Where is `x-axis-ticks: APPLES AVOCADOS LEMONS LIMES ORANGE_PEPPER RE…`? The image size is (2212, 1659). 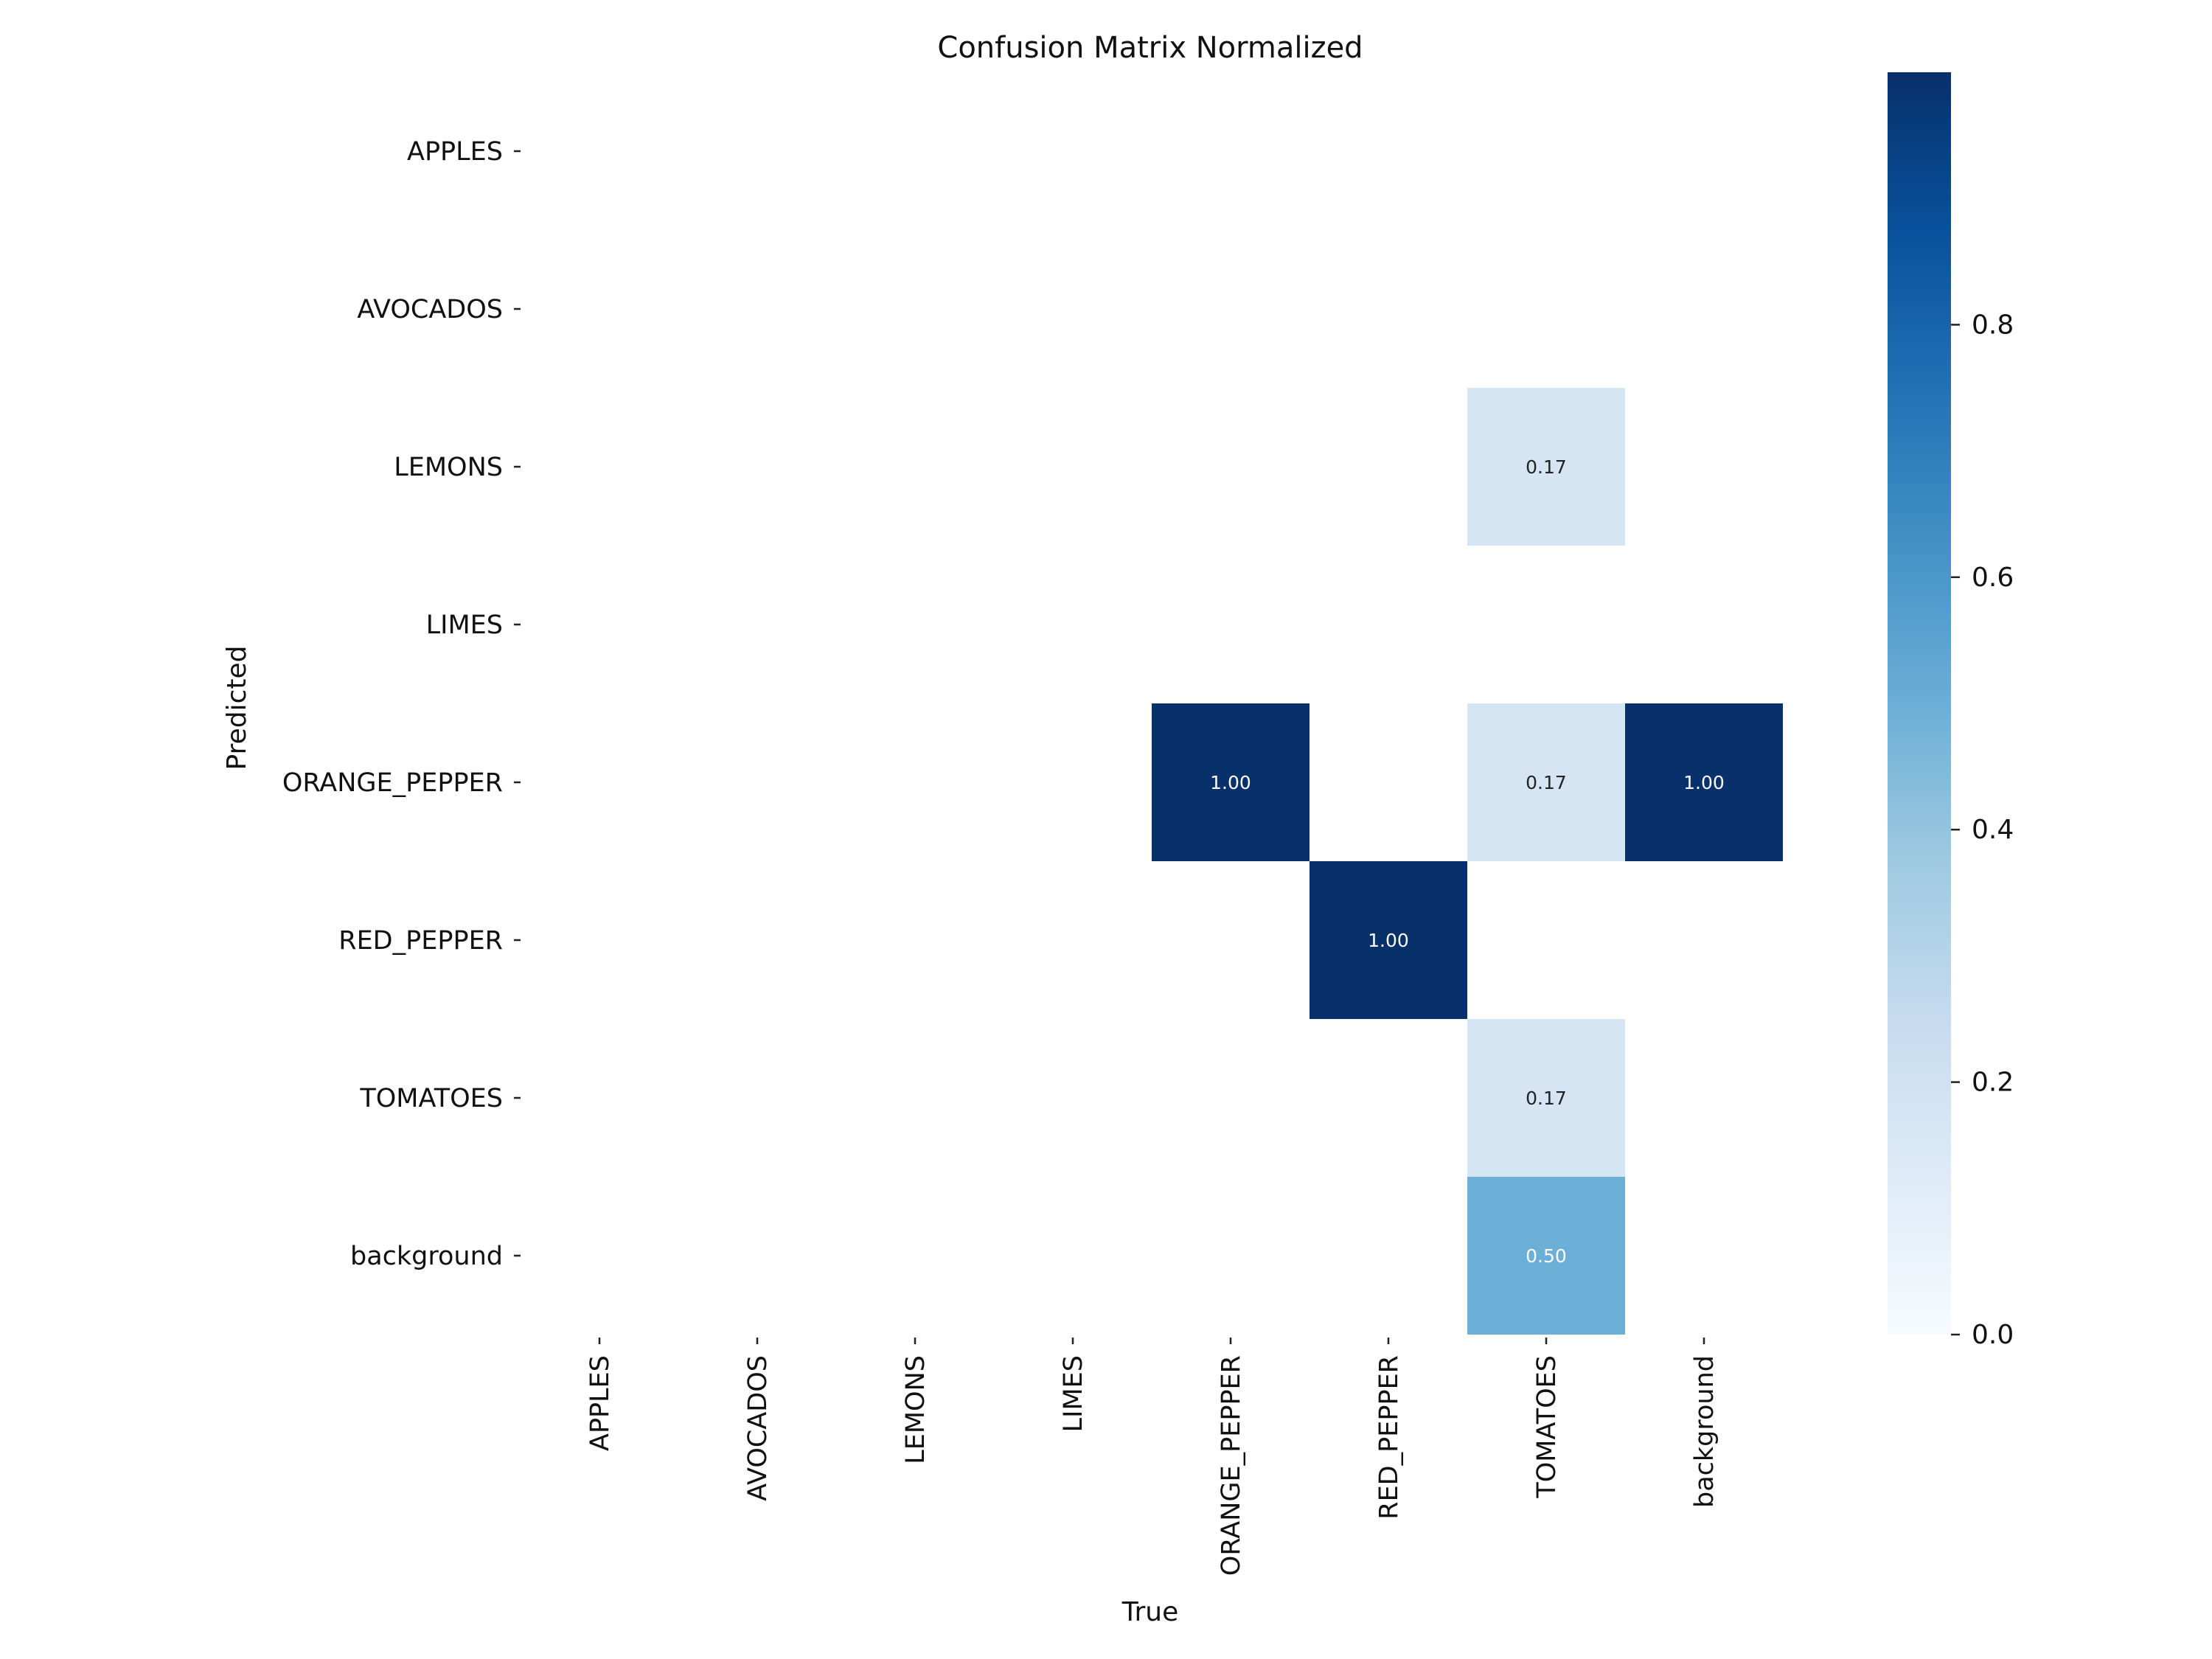 x-axis-ticks: APPLES AVOCADOS LEMONS LIMES ORANGE_PEPPER RE… is located at coordinates (1152, 1457).